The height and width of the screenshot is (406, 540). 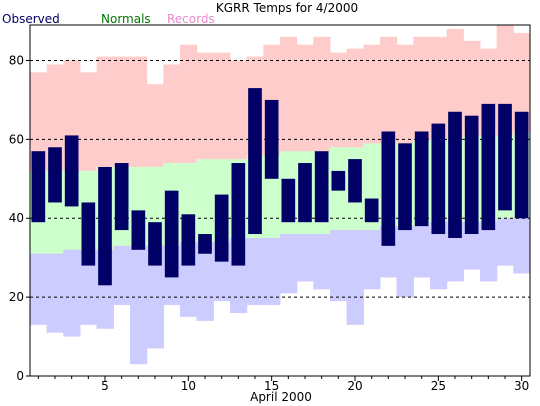 I want to click on x-tick-label: 5, so click(x=105, y=386).